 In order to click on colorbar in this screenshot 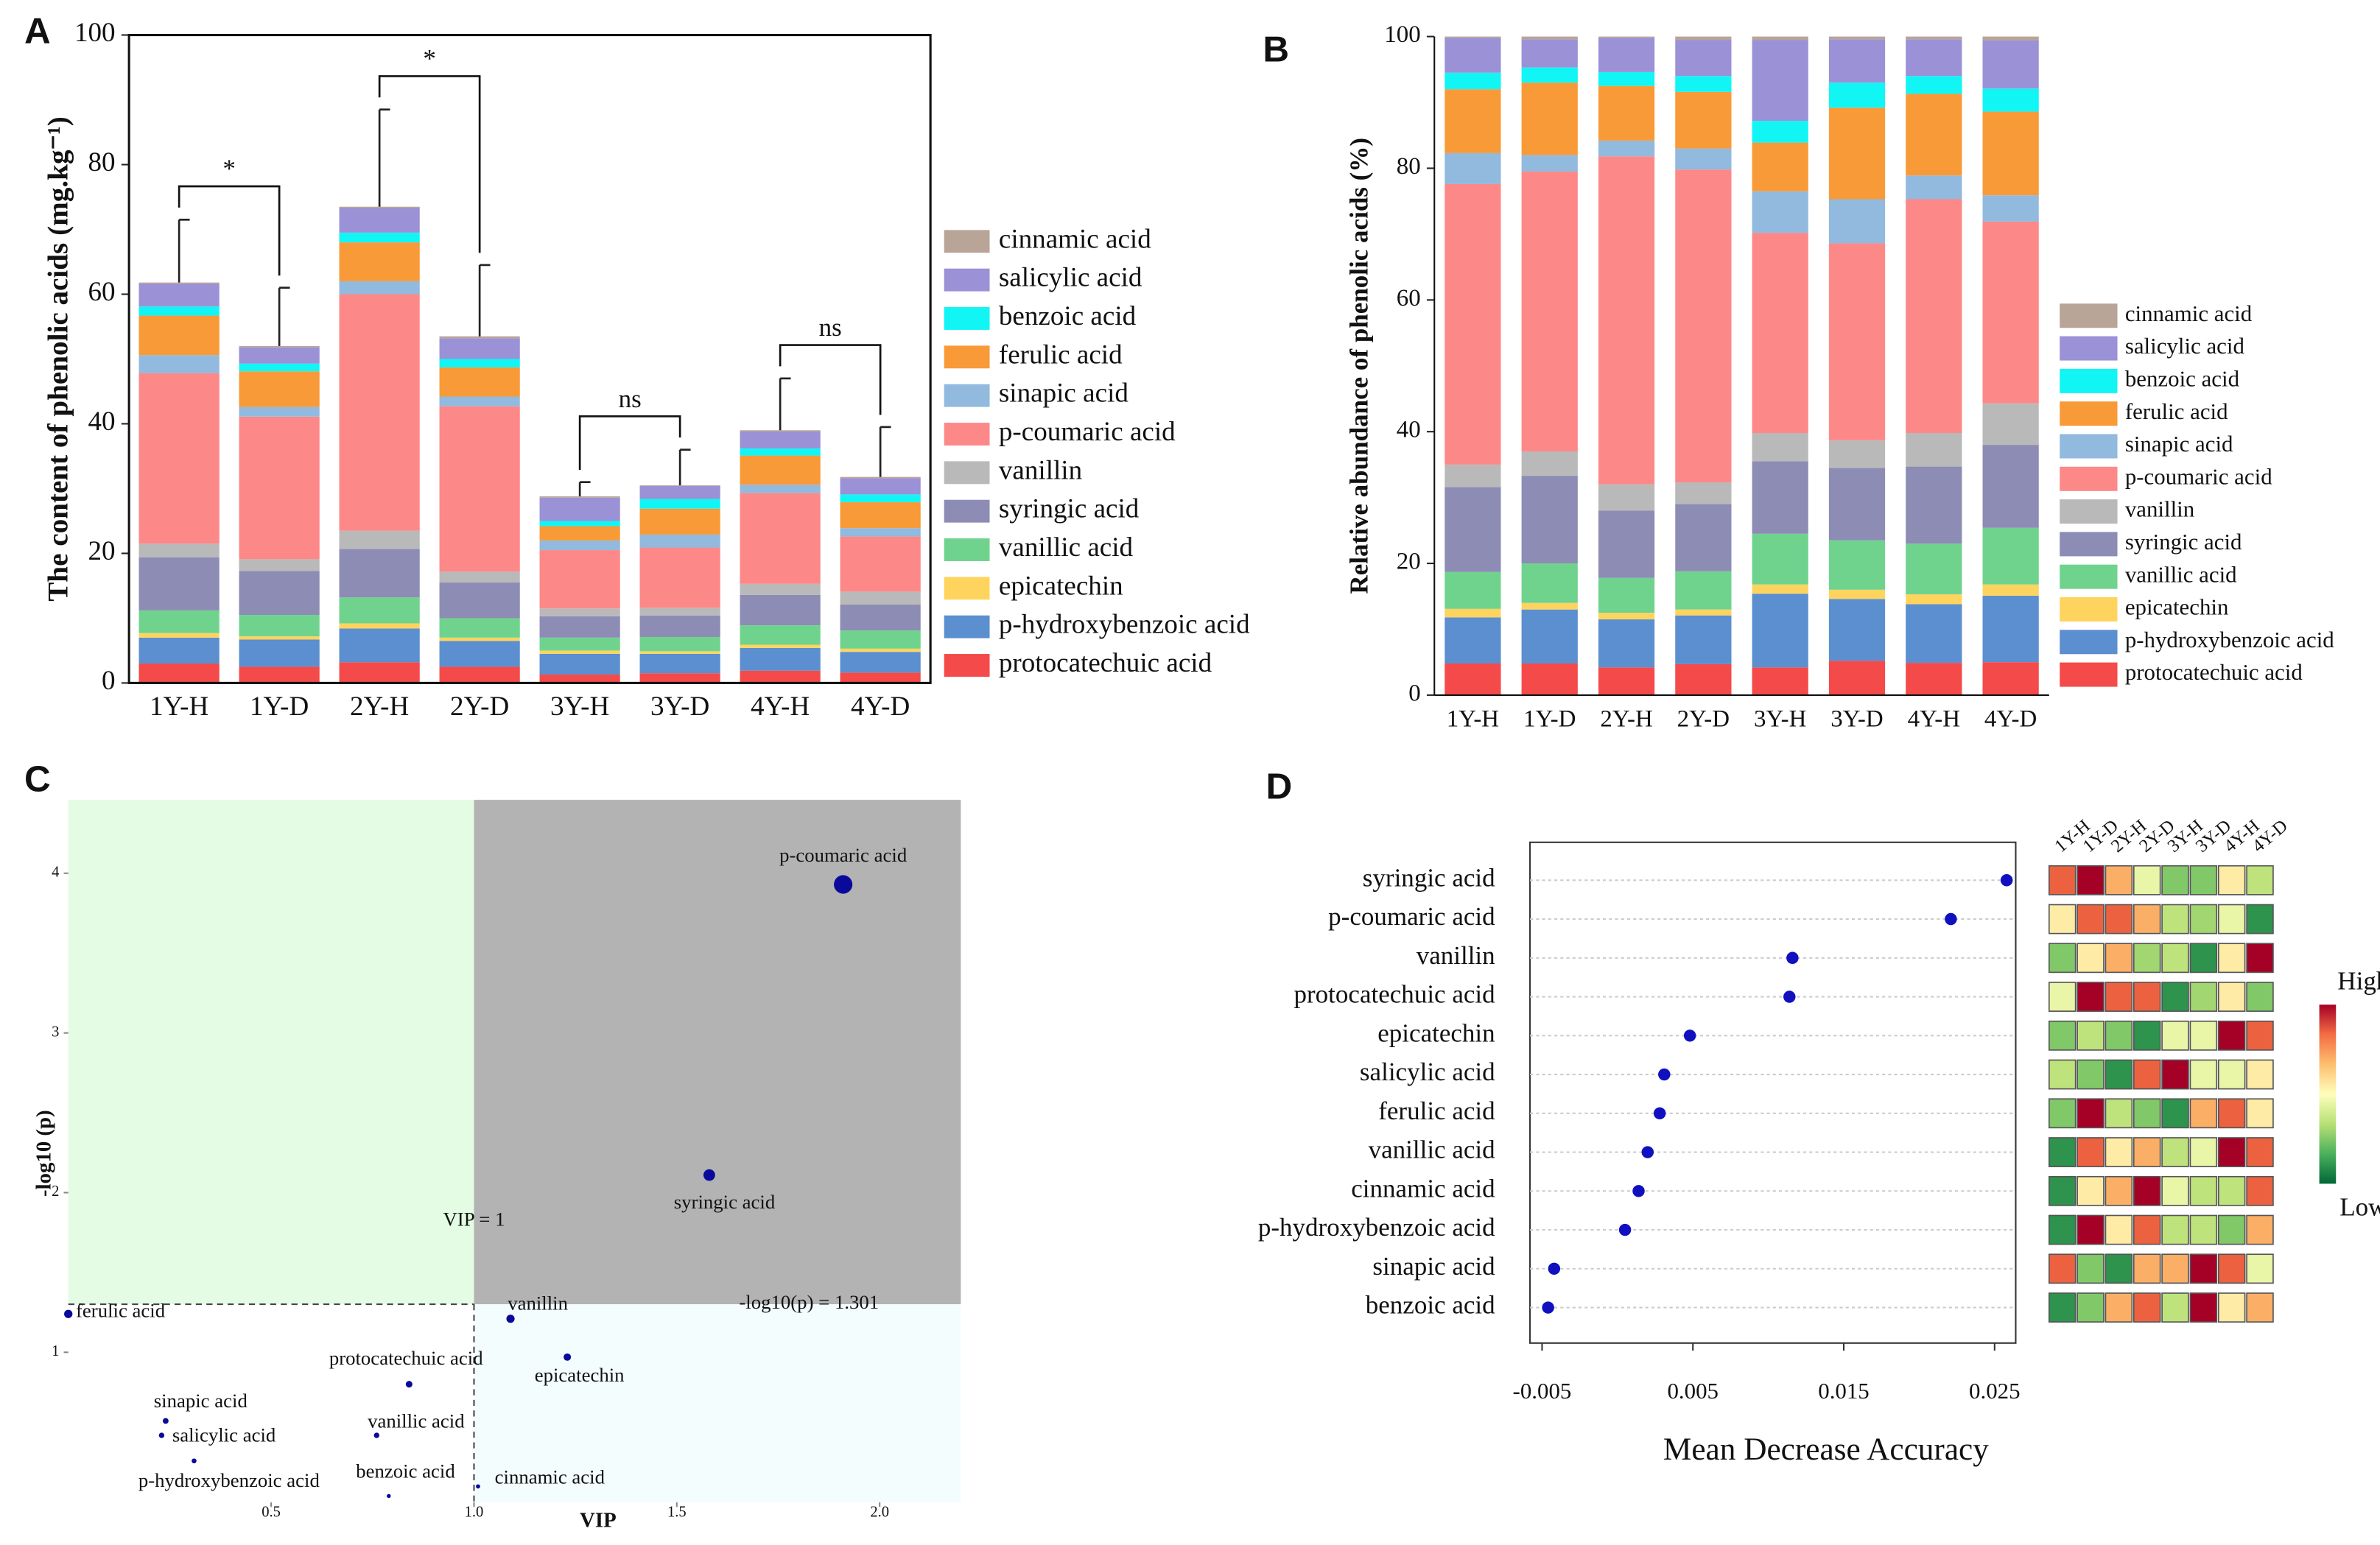, I will do `click(2328, 1094)`.